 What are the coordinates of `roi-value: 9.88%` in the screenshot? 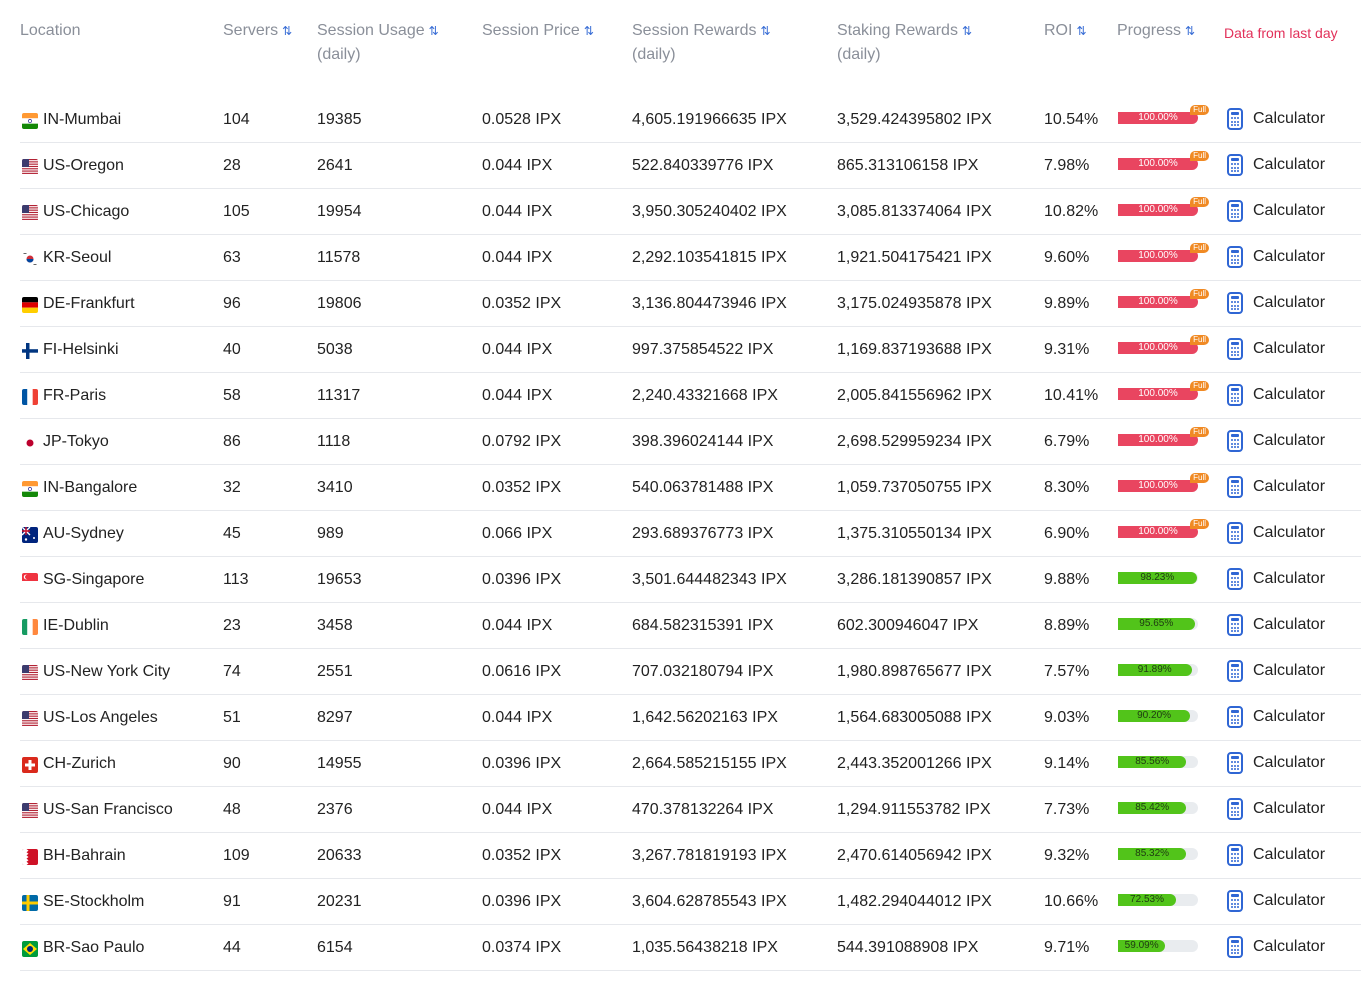 It's located at (1067, 579).